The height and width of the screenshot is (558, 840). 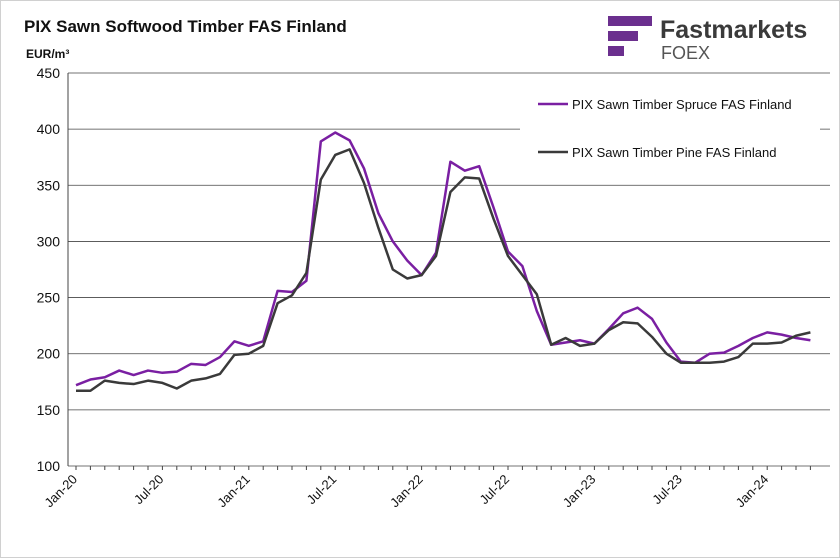 What do you see at coordinates (49, 466) in the screenshot?
I see `y-tick-label: 100` at bounding box center [49, 466].